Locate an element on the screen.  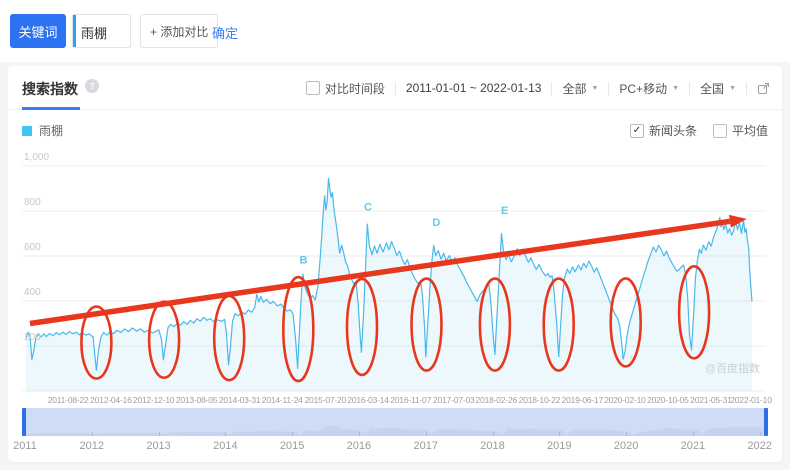
tab-search-index: 搜索指数 is located at coordinates (50, 89).